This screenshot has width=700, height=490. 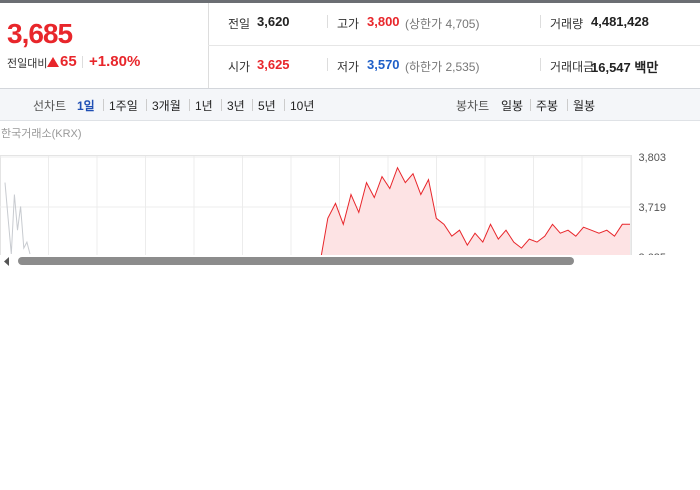 I want to click on stat-note: (하한가 2,535), so click(x=442, y=67).